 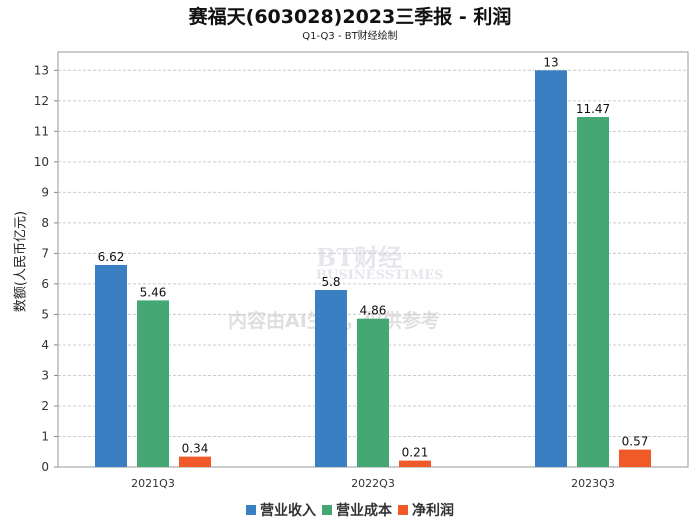 What do you see at coordinates (41, 101) in the screenshot?
I see `y-tick-label: 12` at bounding box center [41, 101].